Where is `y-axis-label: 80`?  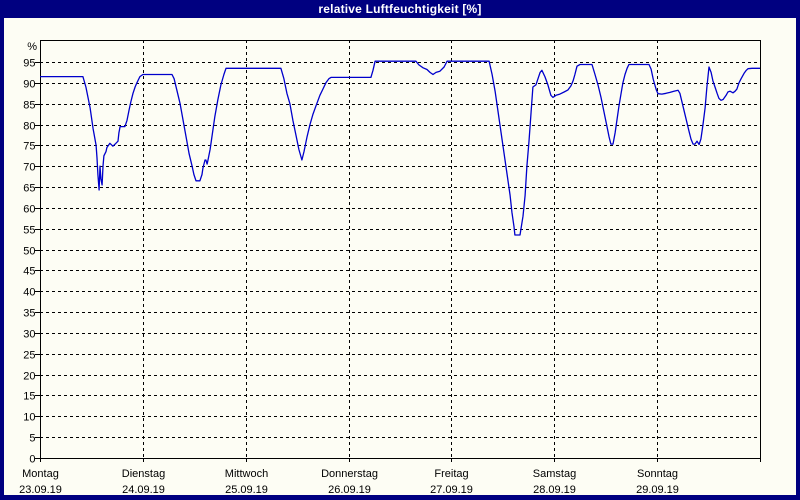 y-axis-label: 80 is located at coordinates (29, 127).